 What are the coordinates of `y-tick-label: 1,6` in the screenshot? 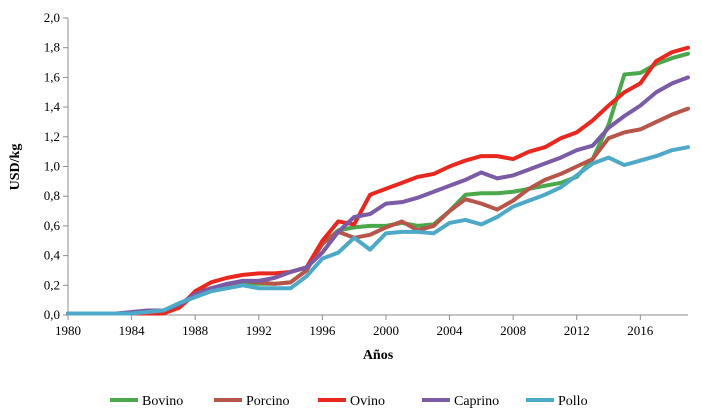 It's located at (52, 76).